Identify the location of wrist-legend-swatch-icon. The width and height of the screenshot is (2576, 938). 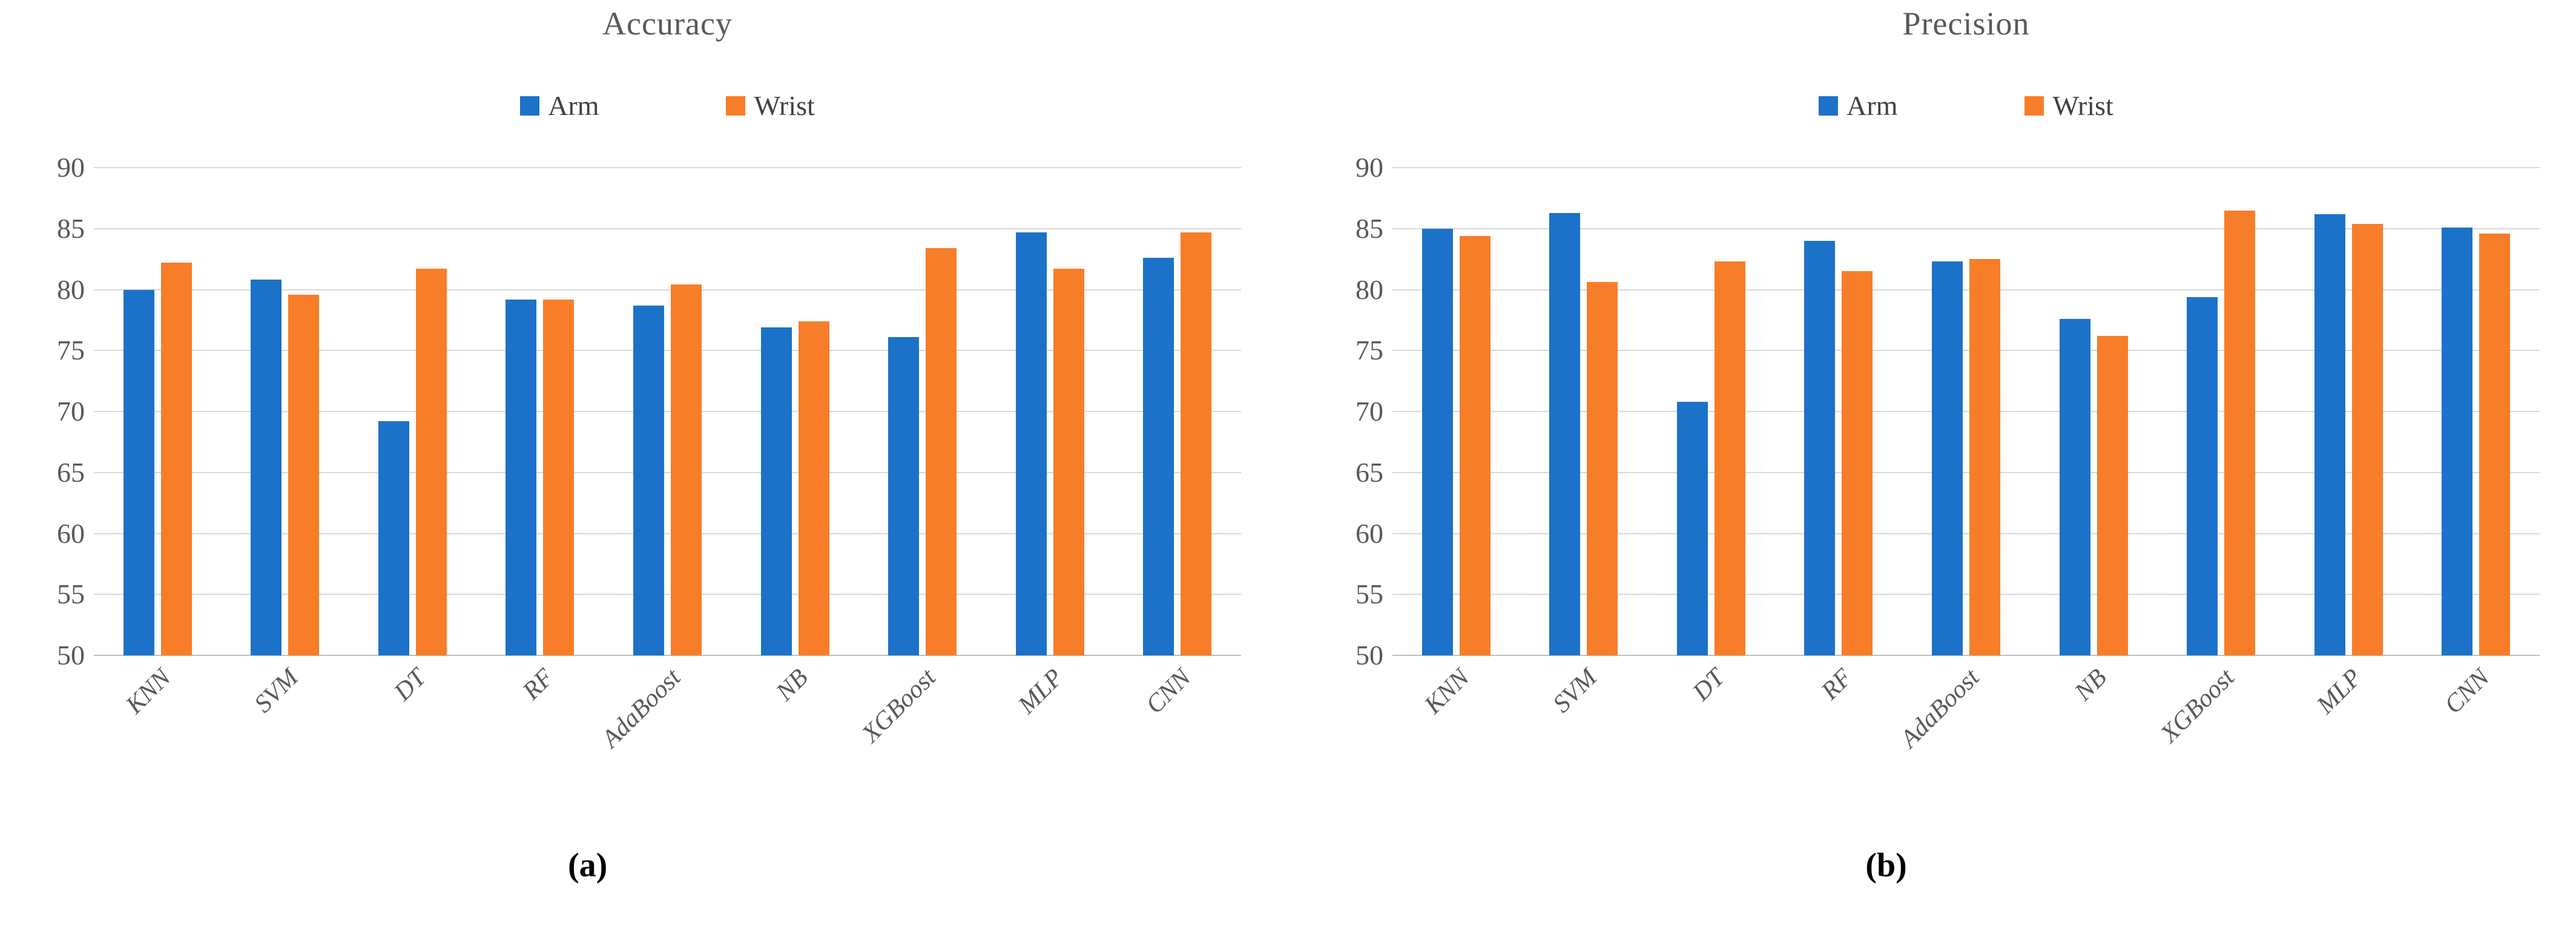
(2034, 106).